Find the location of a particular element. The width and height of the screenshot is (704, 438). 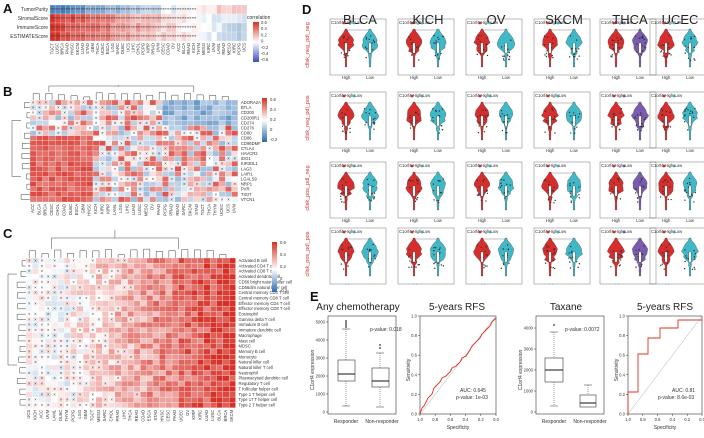

panel-b-col-label: GBM is located at coordinates (82, 208).